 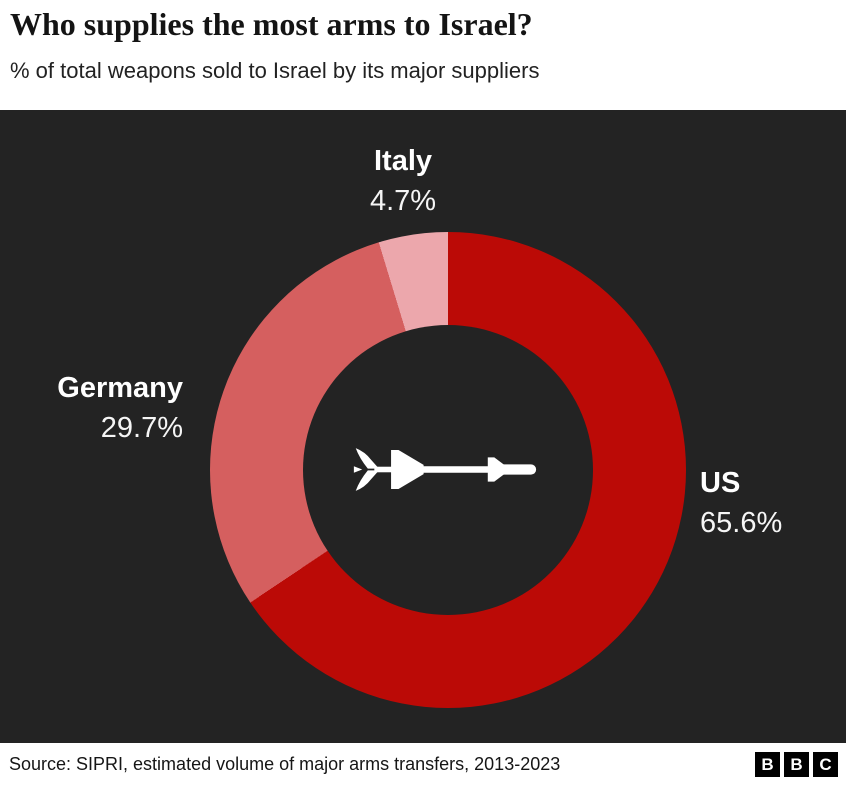 I want to click on slice-label-germany: Germany 29.7%, so click(x=91, y=408).